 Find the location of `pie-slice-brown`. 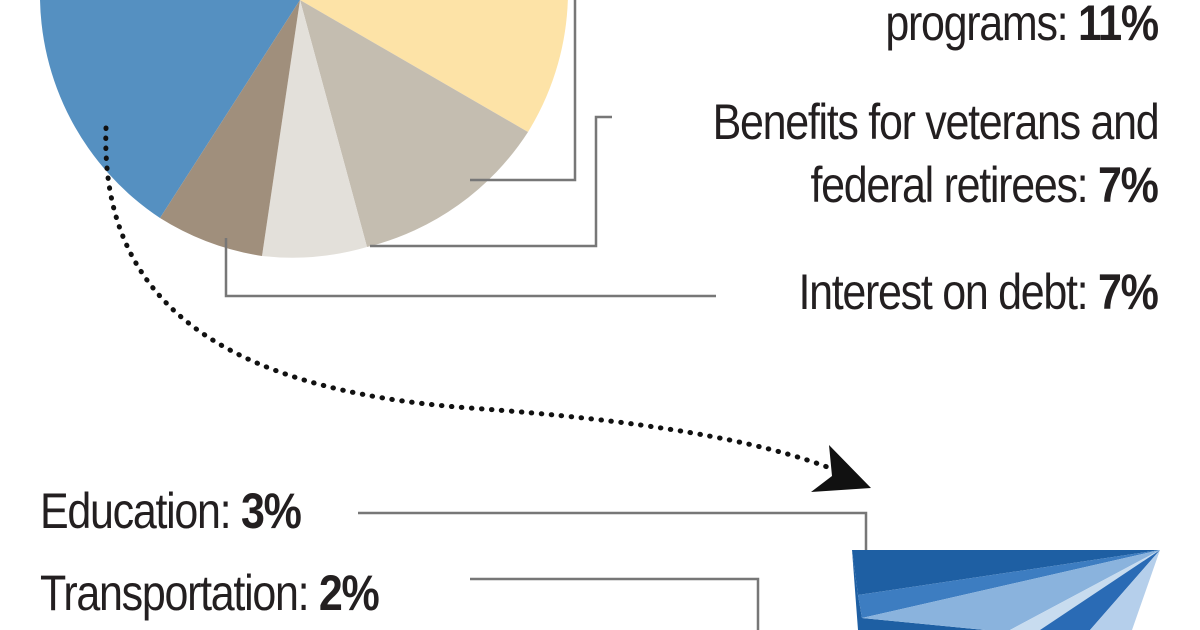

pie-slice-brown is located at coordinates (230, 128).